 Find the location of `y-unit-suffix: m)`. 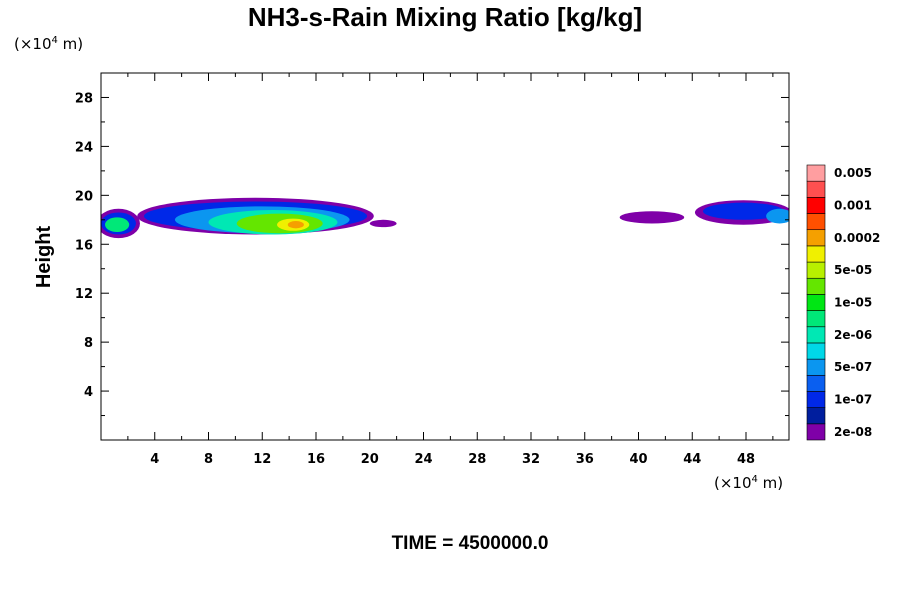

y-unit-suffix: m) is located at coordinates (70, 44).